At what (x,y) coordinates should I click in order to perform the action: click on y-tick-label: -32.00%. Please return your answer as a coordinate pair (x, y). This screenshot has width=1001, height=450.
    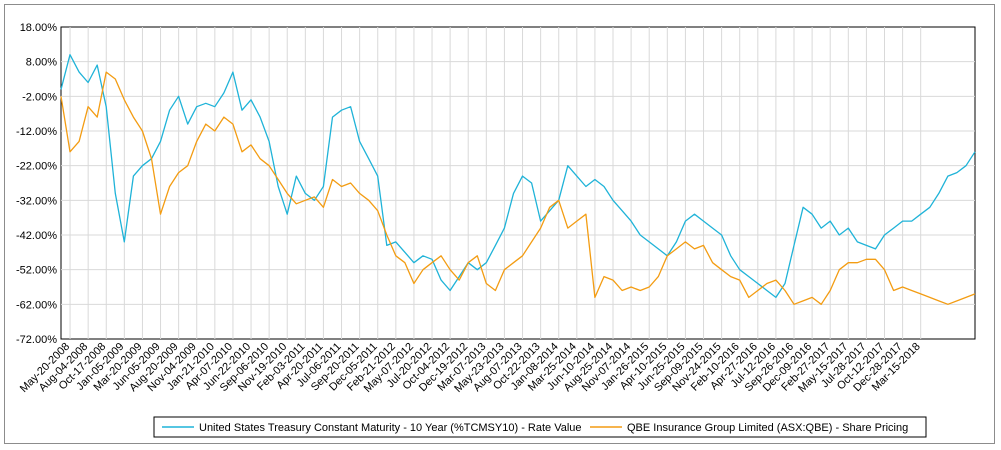
    Looking at the image, I should click on (36, 201).